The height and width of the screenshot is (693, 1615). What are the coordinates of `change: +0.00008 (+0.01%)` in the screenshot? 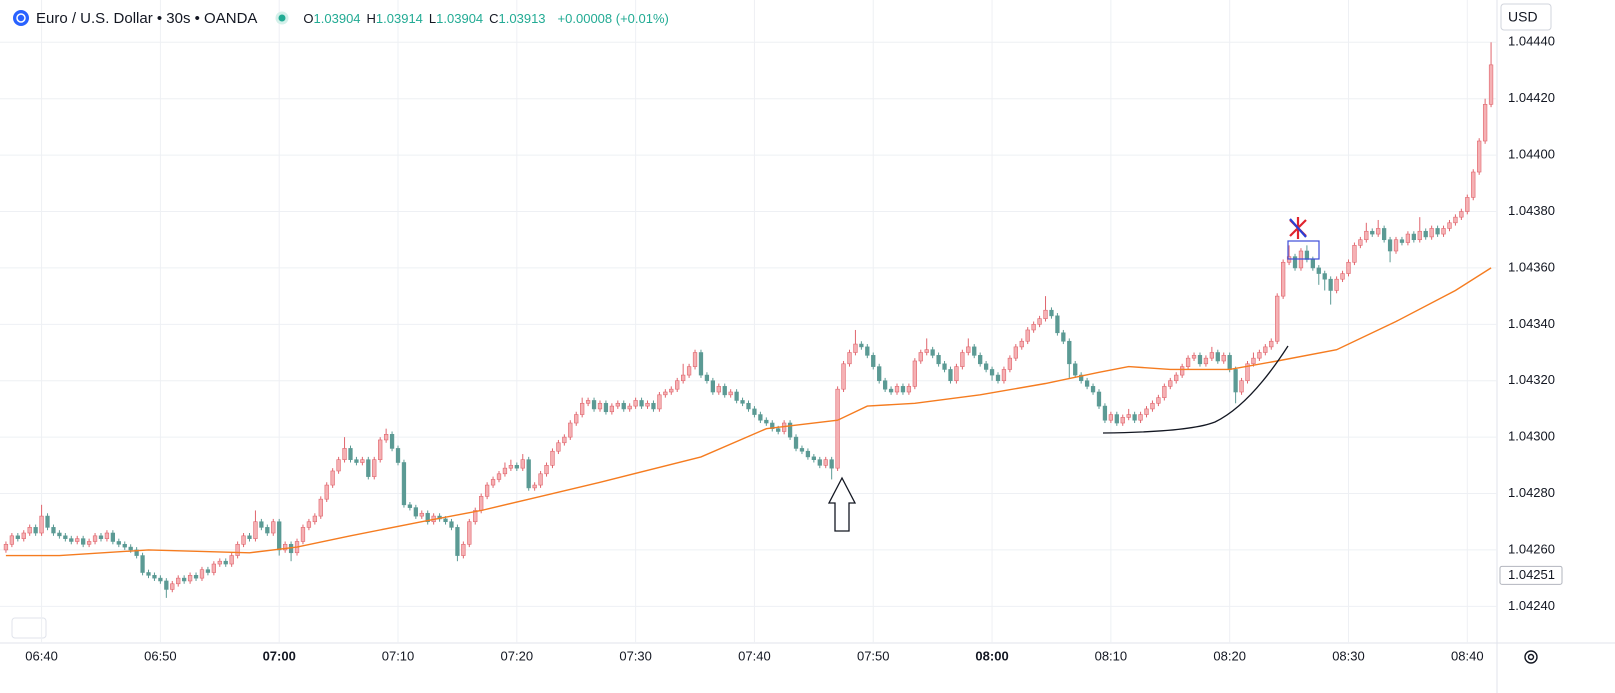 It's located at (613, 18).